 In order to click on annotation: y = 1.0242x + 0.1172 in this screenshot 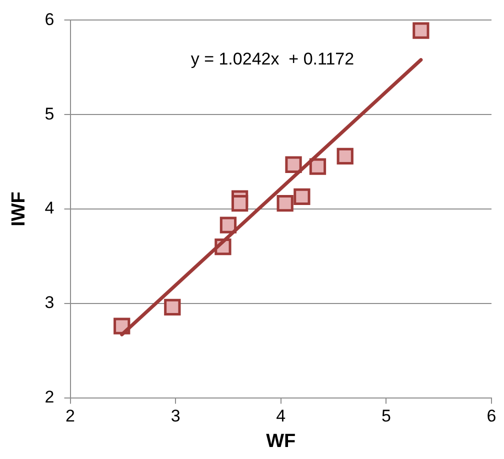, I will do `click(272, 59)`.